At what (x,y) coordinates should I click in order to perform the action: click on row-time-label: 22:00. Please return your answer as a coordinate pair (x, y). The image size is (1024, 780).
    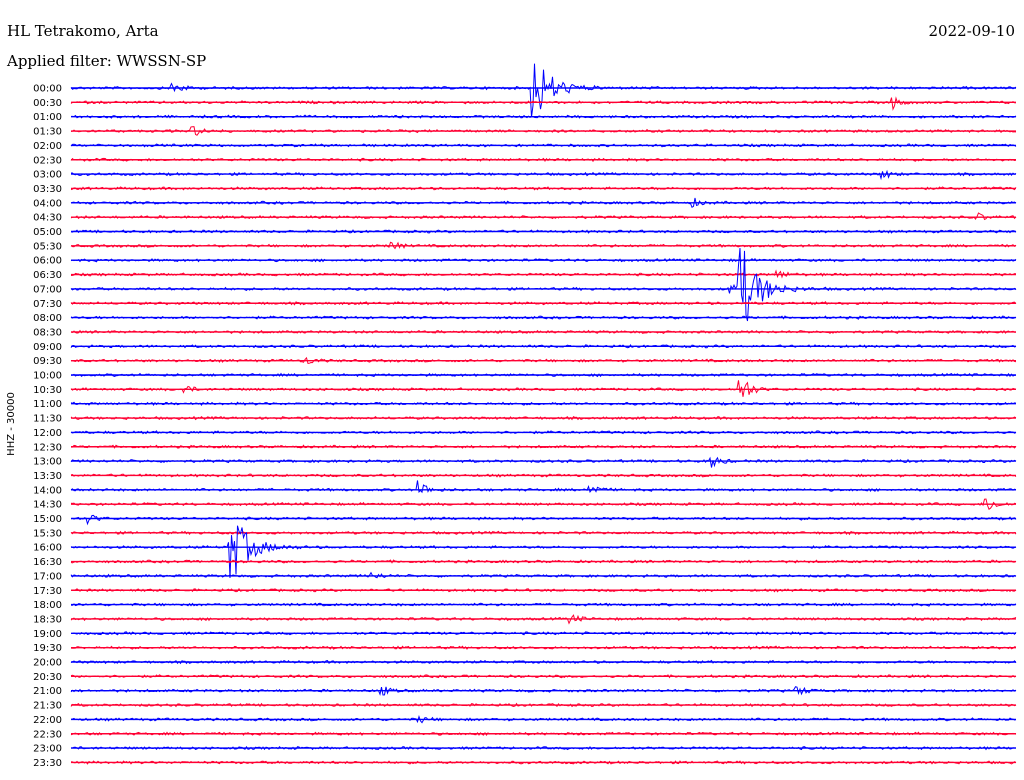
    Looking at the image, I should click on (47, 720).